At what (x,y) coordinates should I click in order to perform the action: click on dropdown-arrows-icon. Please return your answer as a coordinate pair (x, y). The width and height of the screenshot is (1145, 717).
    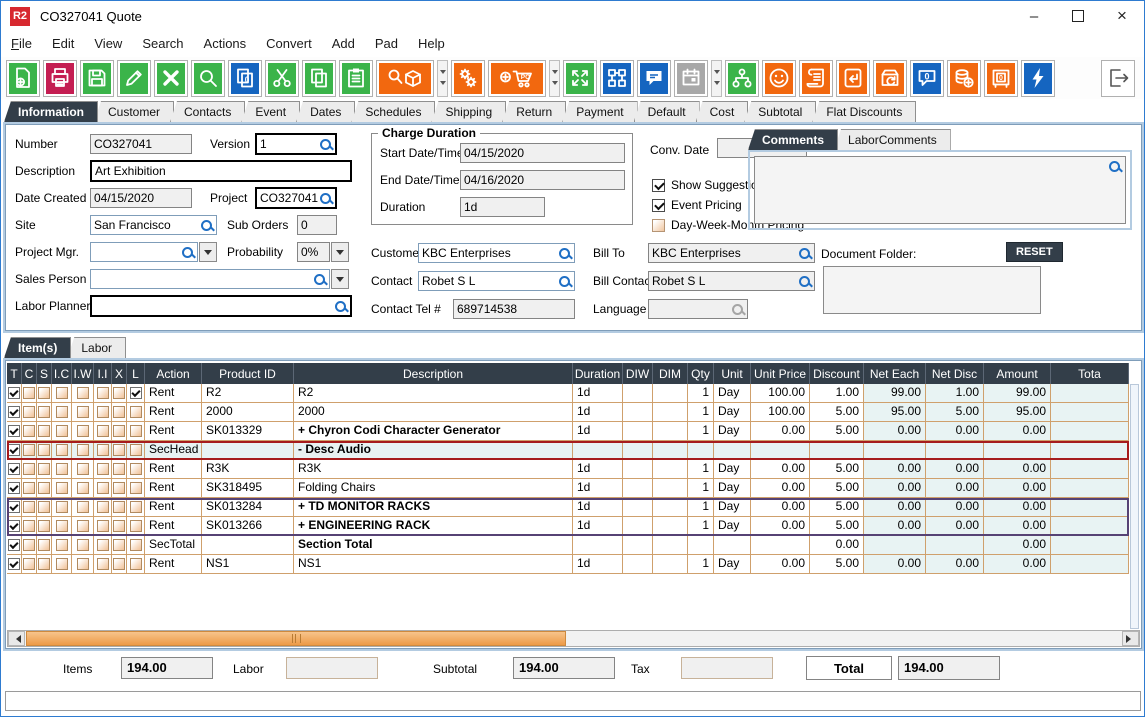
    Looking at the image, I should click on (716, 78).